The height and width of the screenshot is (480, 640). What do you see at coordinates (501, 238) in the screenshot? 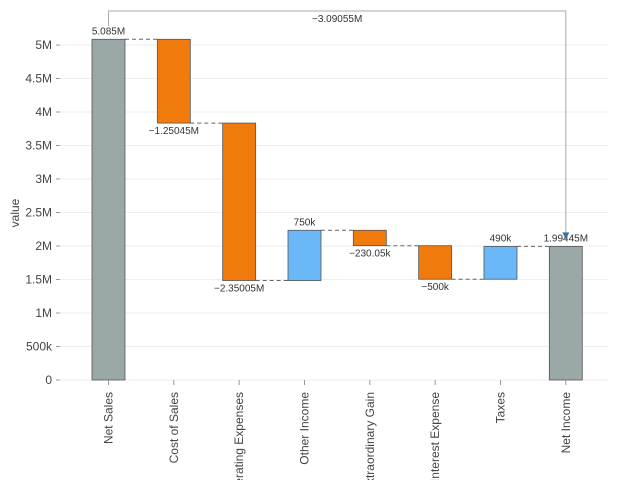
I see `data-label: 490k` at bounding box center [501, 238].